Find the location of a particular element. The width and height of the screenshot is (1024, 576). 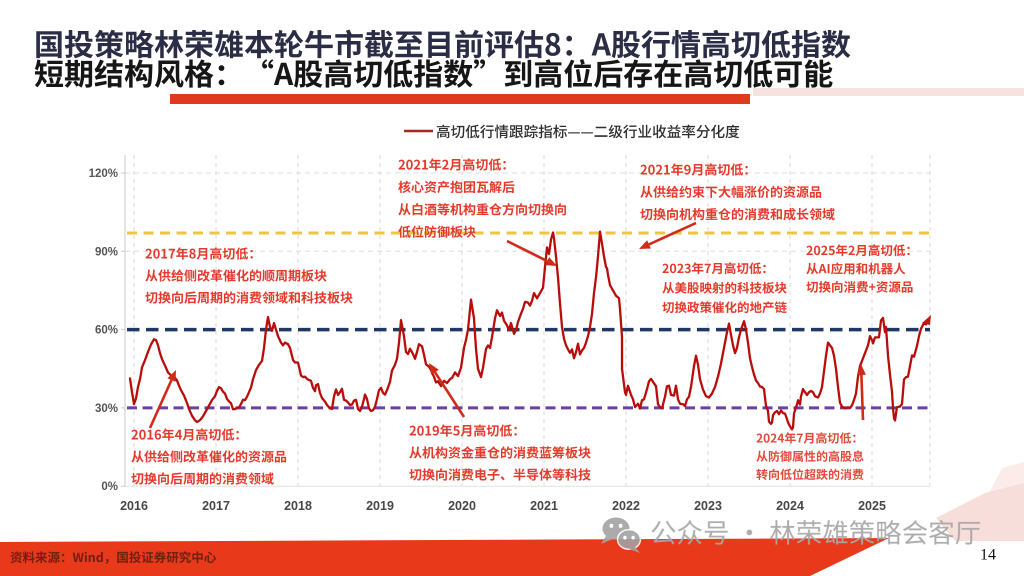

svg-text: 120% is located at coordinates (103, 174).